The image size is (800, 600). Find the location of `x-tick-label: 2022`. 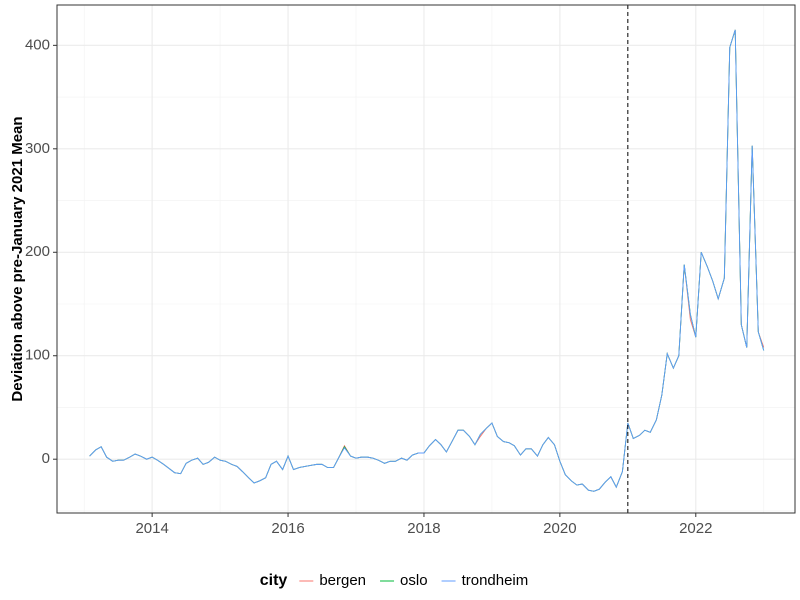

x-tick-label: 2022 is located at coordinates (695, 528).